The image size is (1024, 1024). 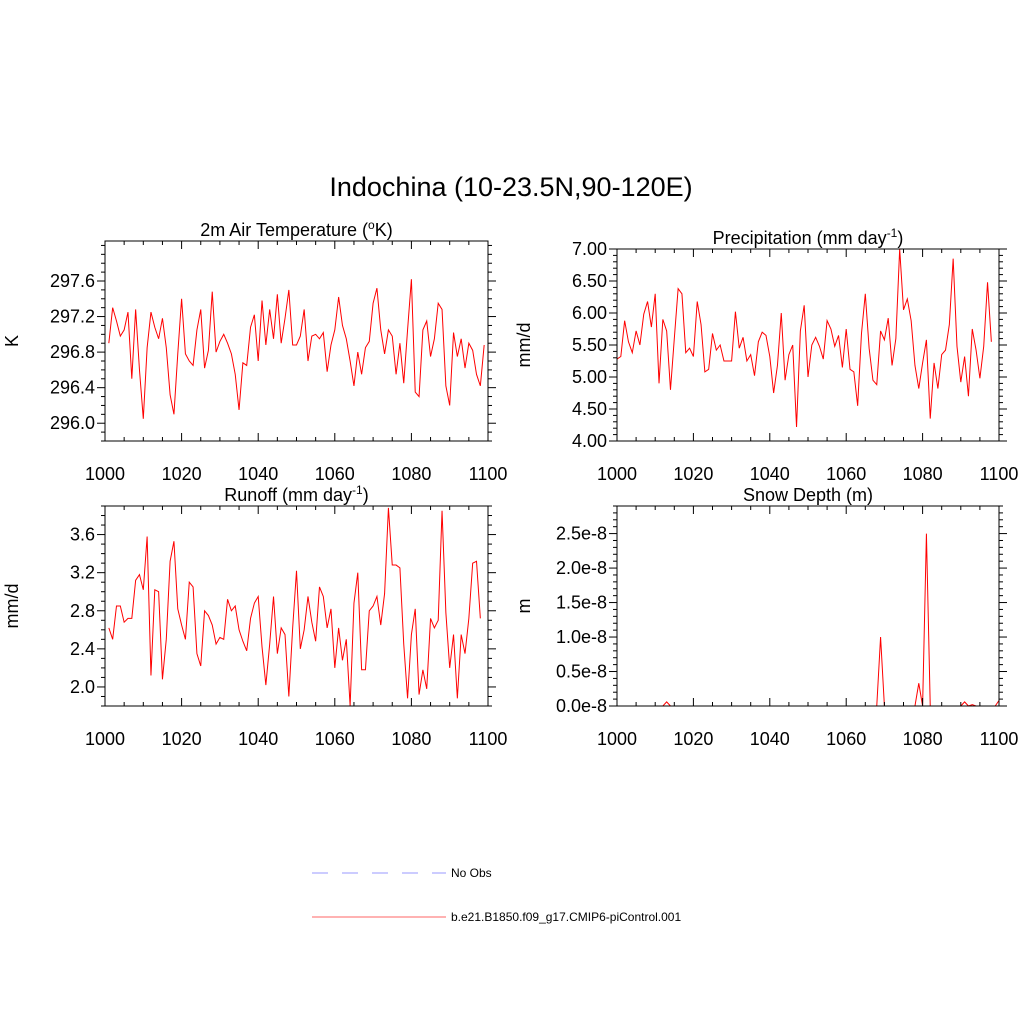 What do you see at coordinates (471, 873) in the screenshot?
I see `legend-label-no-obs: No Obs` at bounding box center [471, 873].